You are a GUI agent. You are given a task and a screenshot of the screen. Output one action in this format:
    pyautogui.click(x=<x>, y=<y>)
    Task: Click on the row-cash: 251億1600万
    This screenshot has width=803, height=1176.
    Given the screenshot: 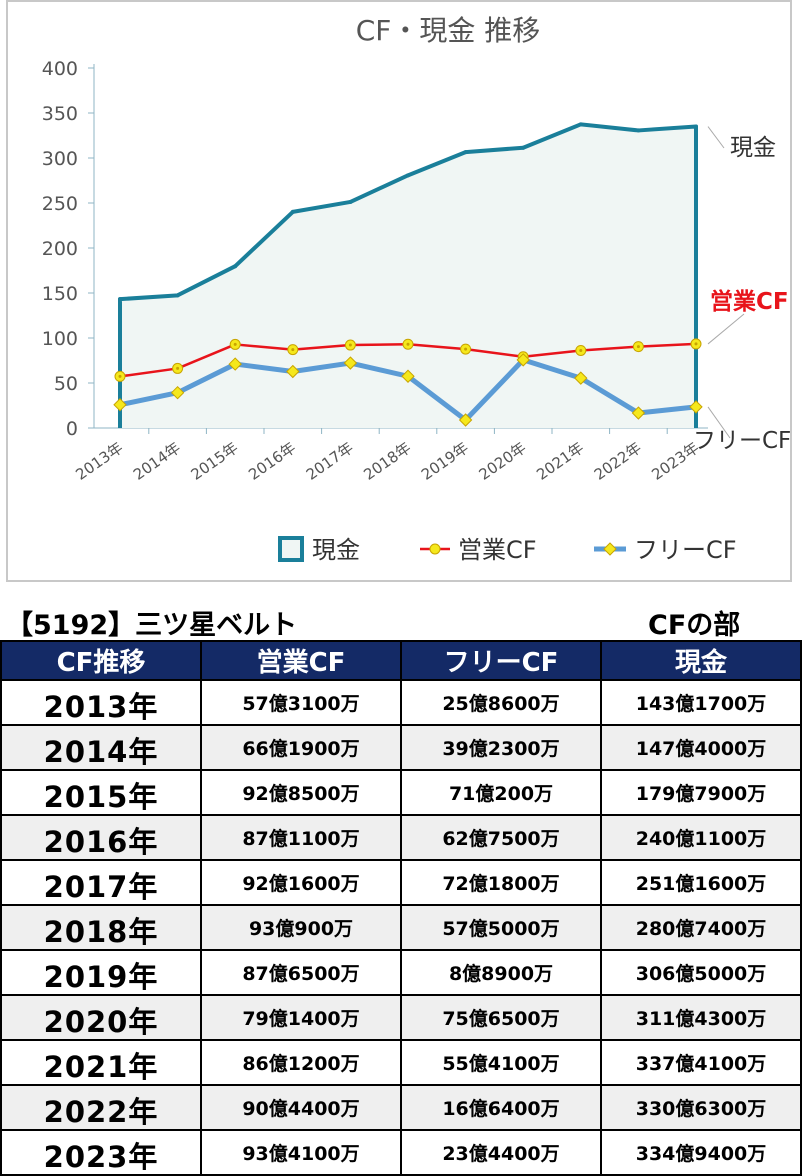 What is the action you would take?
    pyautogui.click(x=701, y=882)
    